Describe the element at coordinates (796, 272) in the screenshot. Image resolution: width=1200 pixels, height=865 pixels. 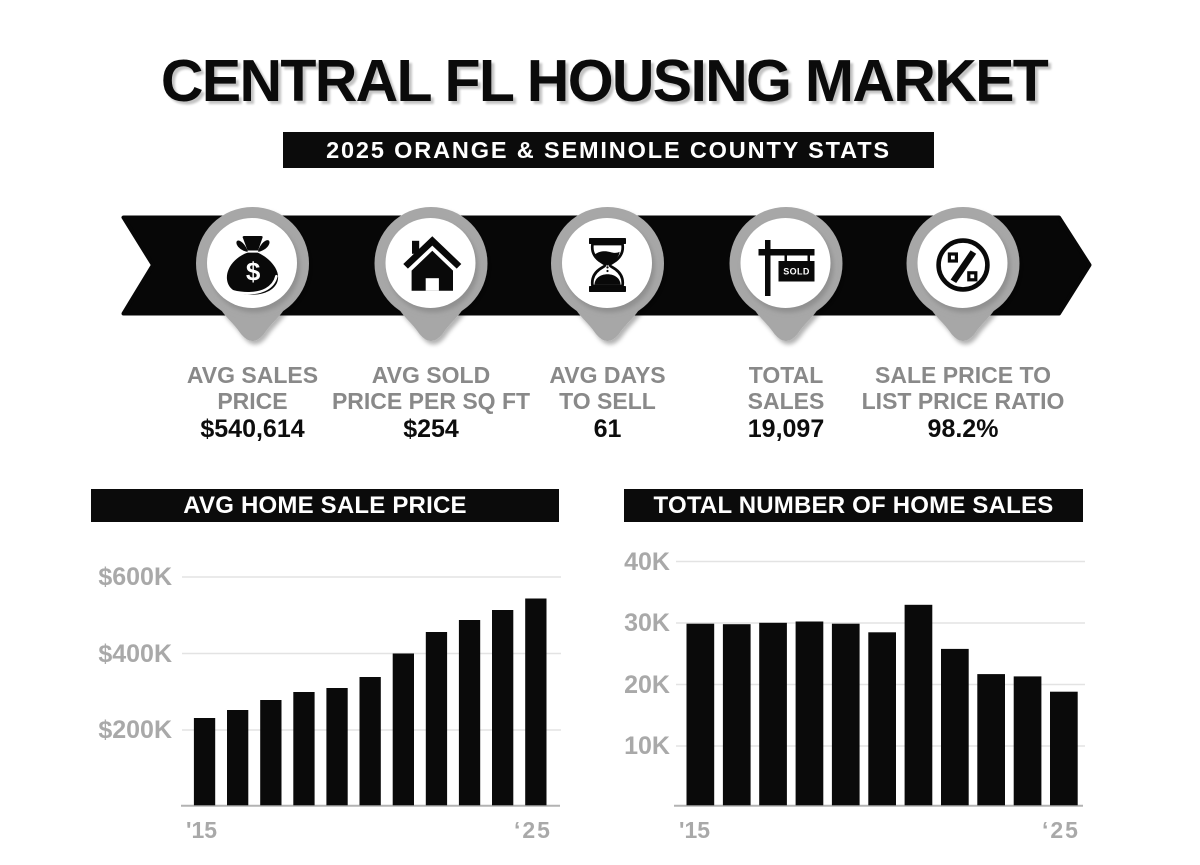
I see `svg-text: SOLD` at that location.